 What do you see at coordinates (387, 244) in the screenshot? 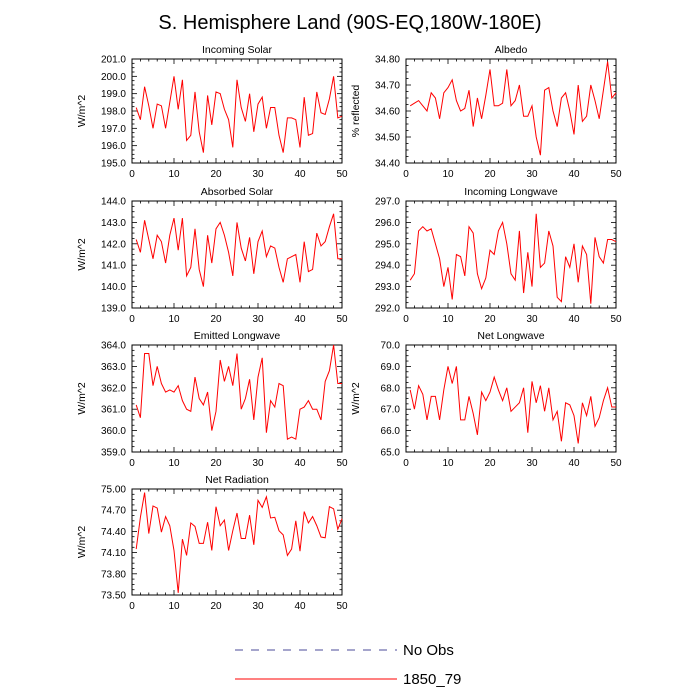
I see `y-tick-label: 295.0` at bounding box center [387, 244].